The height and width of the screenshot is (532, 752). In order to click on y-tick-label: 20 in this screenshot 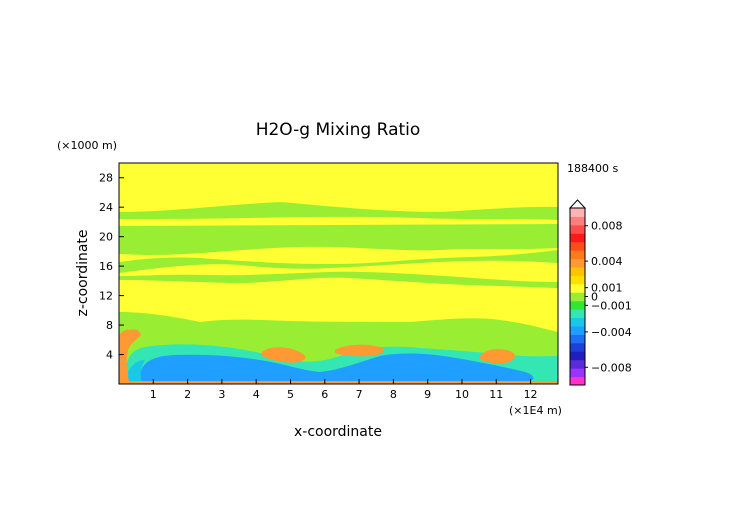, I will do `click(106, 237)`.